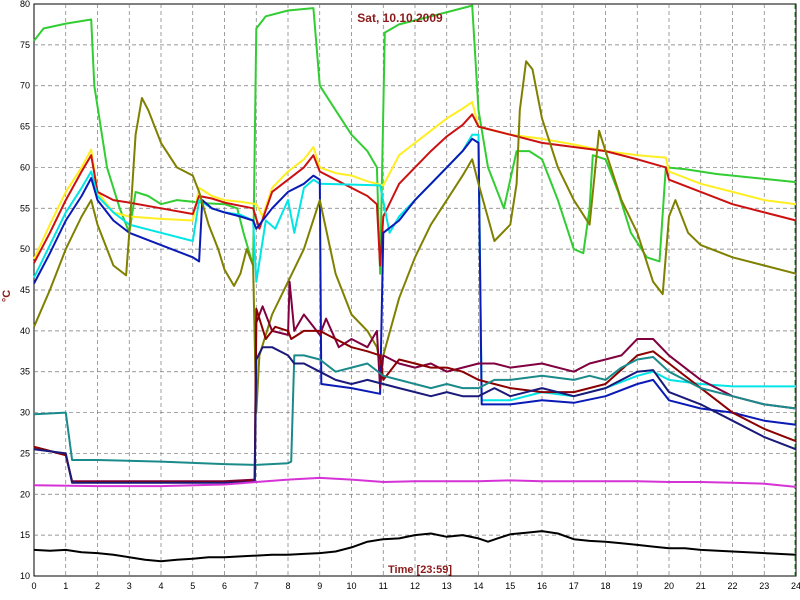 This screenshot has height=600, width=800. What do you see at coordinates (400, 18) in the screenshot?
I see `chart-title: Sat, 10.10.2009` at bounding box center [400, 18].